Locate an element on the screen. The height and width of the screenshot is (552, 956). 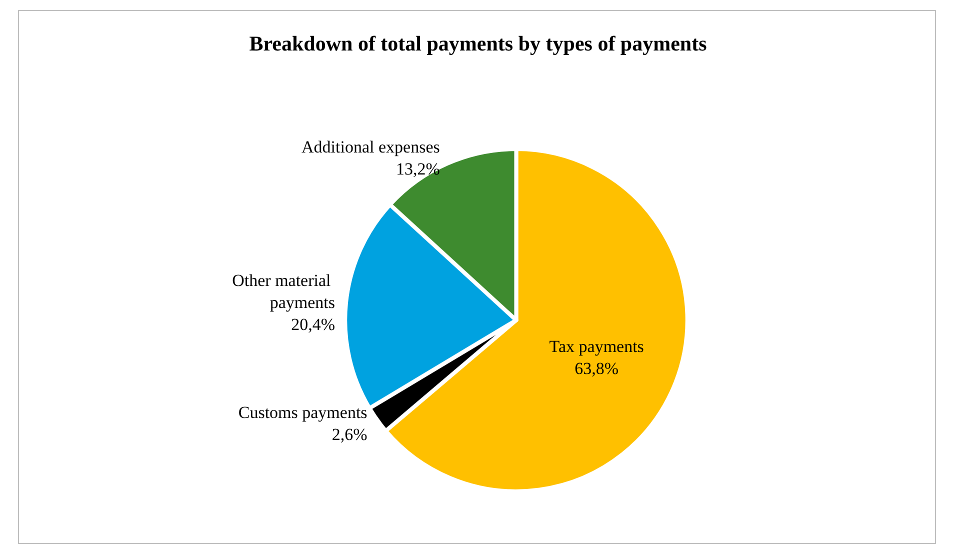
chart-title: Breakdown of total payments by types of payments is located at coordinates (478, 44).